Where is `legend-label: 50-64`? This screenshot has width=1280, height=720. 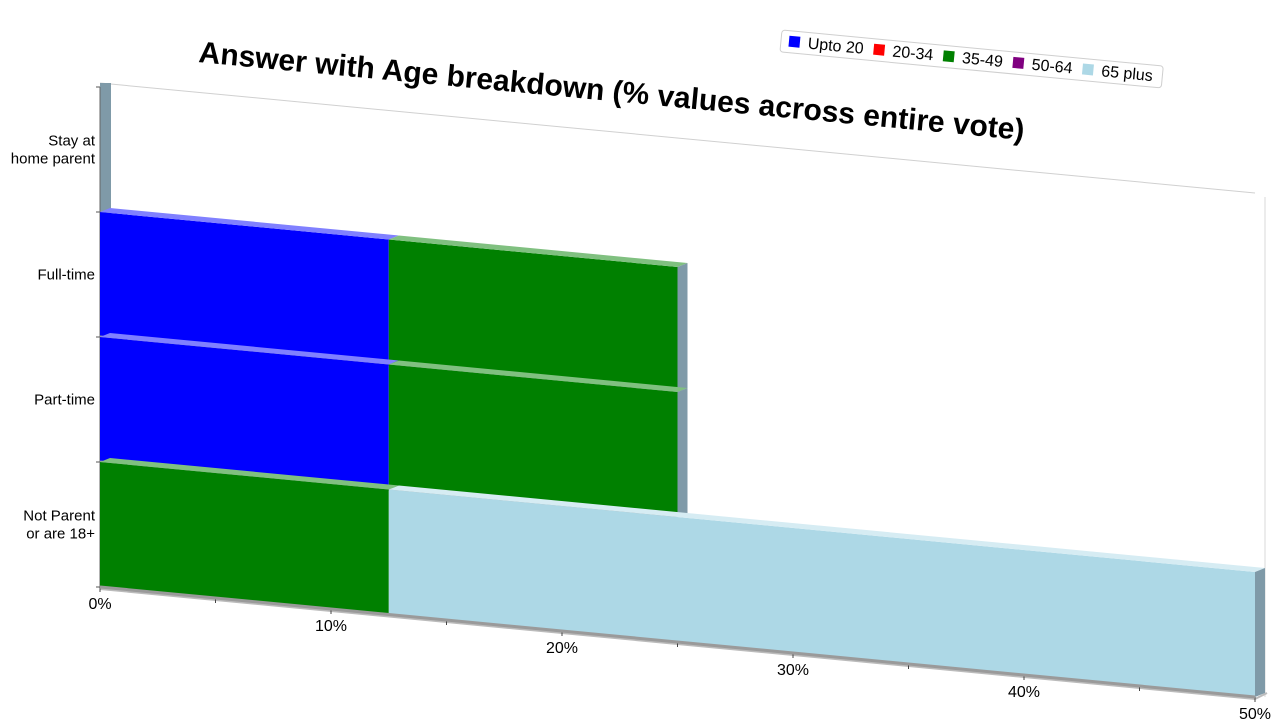 legend-label: 50-64 is located at coordinates (1052, 67).